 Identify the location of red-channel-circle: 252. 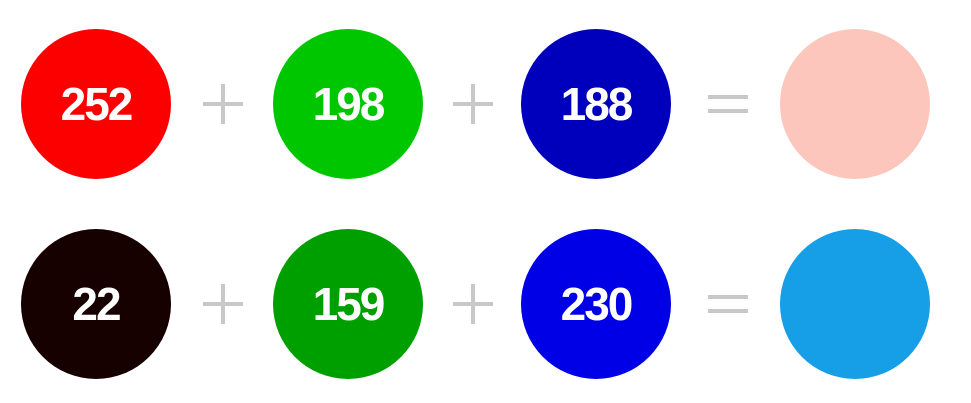
(96, 104).